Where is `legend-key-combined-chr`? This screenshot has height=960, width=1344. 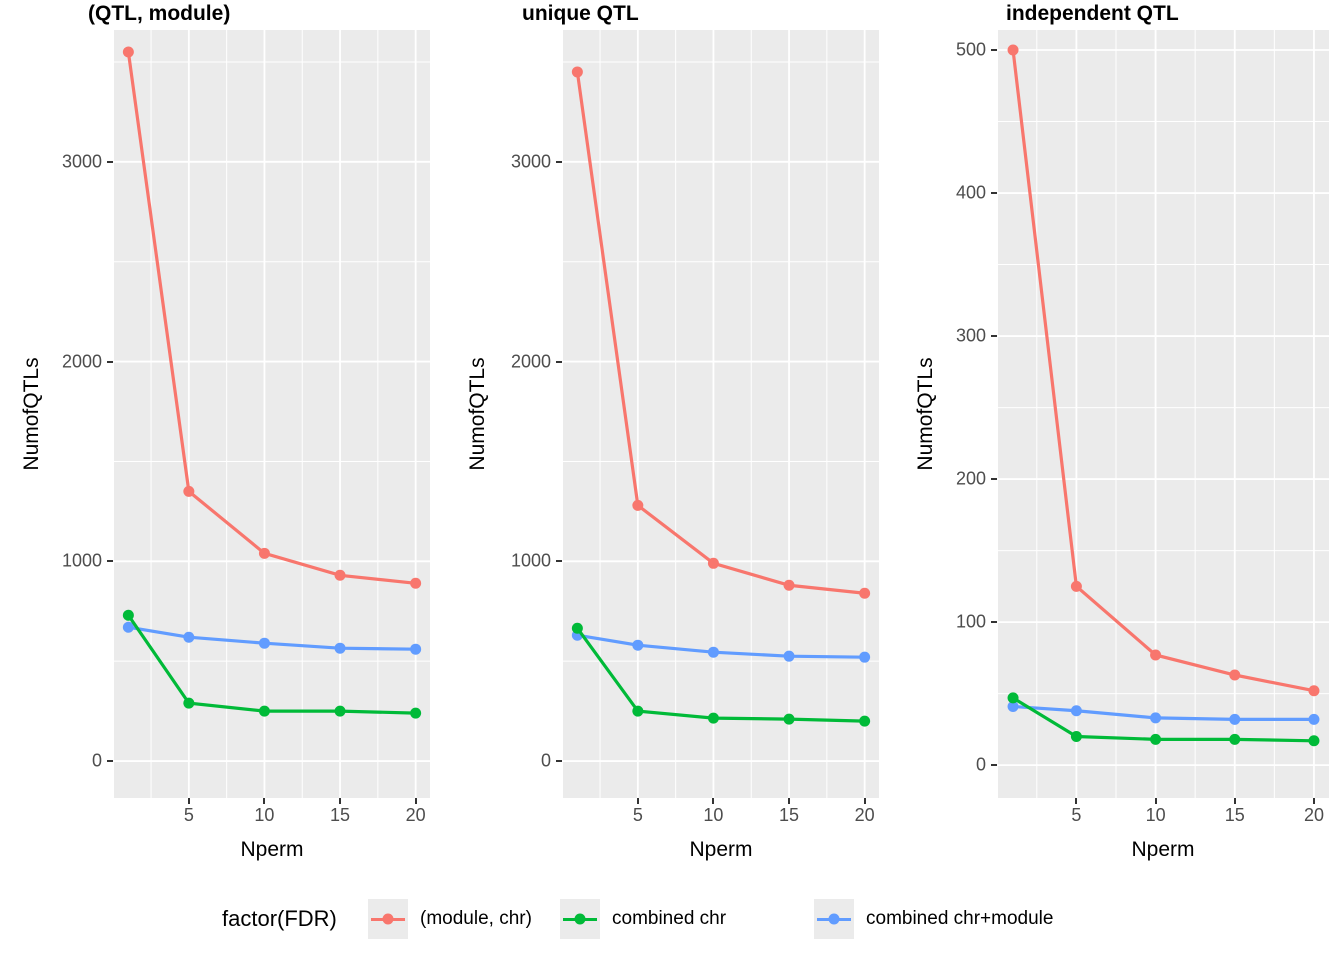 legend-key-combined-chr is located at coordinates (580, 919).